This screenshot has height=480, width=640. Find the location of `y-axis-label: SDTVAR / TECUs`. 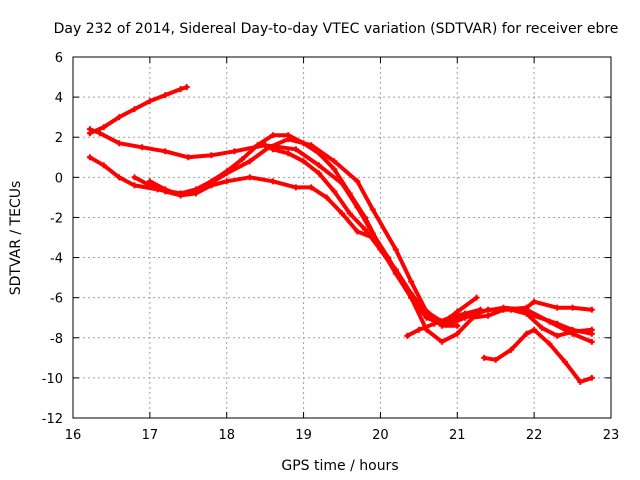

y-axis-label: SDTVAR / TECUs is located at coordinates (16, 238).